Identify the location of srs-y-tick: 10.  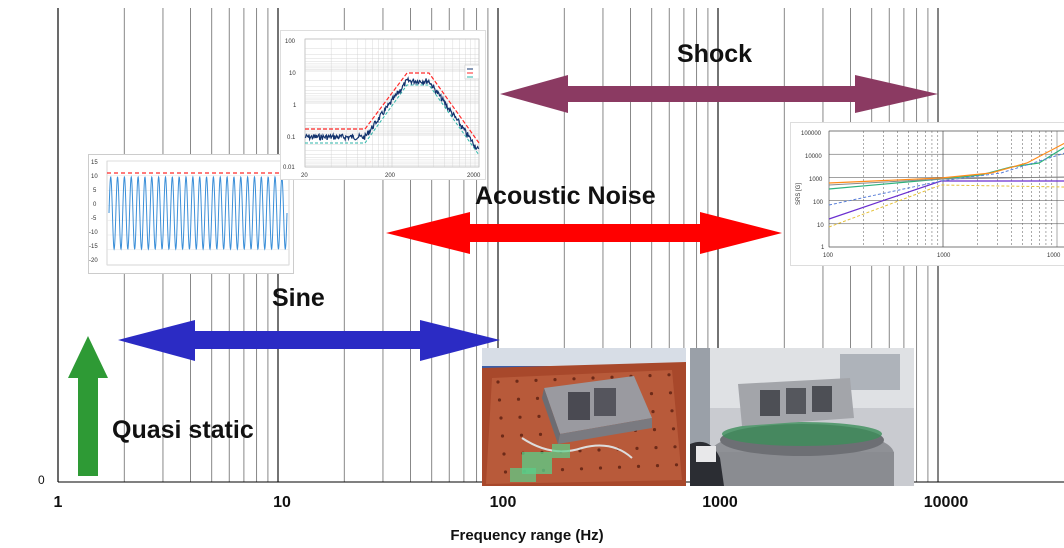
(820, 226).